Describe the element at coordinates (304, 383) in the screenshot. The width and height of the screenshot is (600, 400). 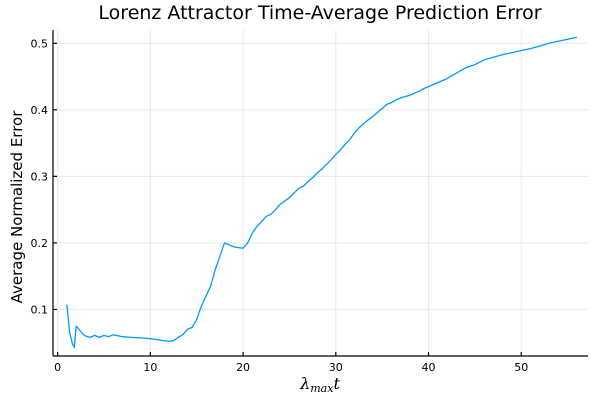
I see `x-axis-label-base: λ` at that location.